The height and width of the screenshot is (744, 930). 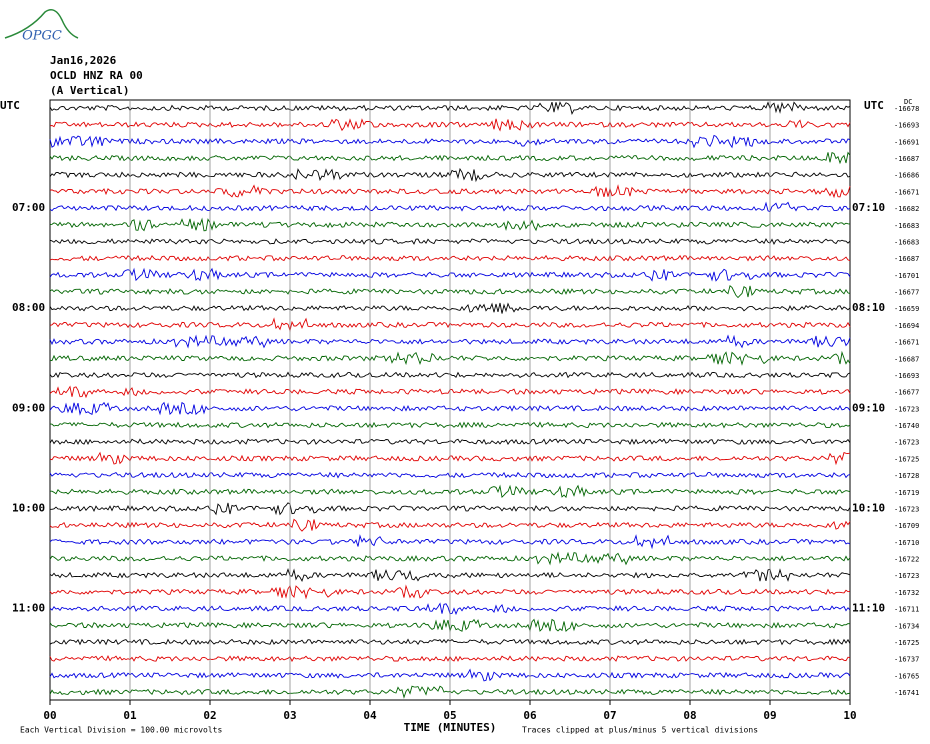 I want to click on dc-title: DC, so click(x=908, y=102).